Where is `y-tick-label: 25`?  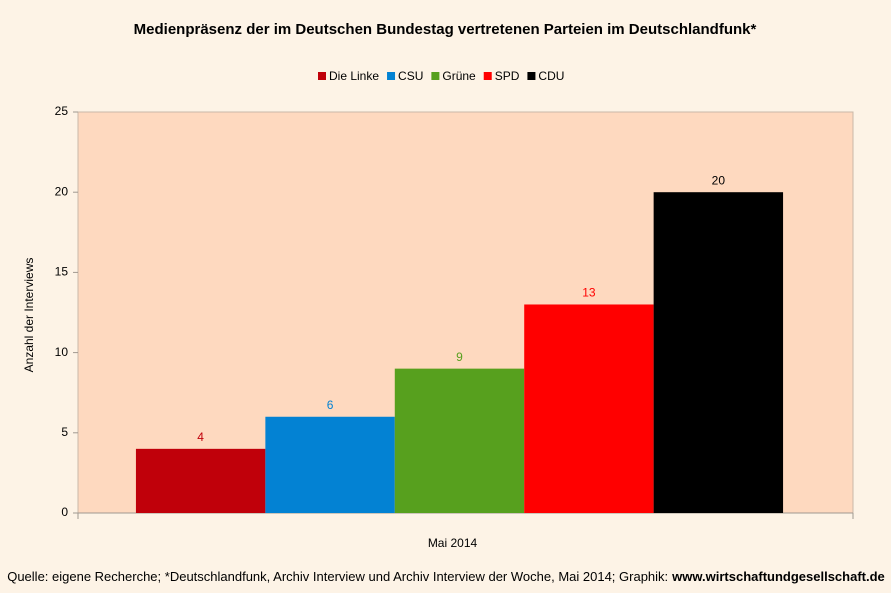 y-tick-label: 25 is located at coordinates (62, 111).